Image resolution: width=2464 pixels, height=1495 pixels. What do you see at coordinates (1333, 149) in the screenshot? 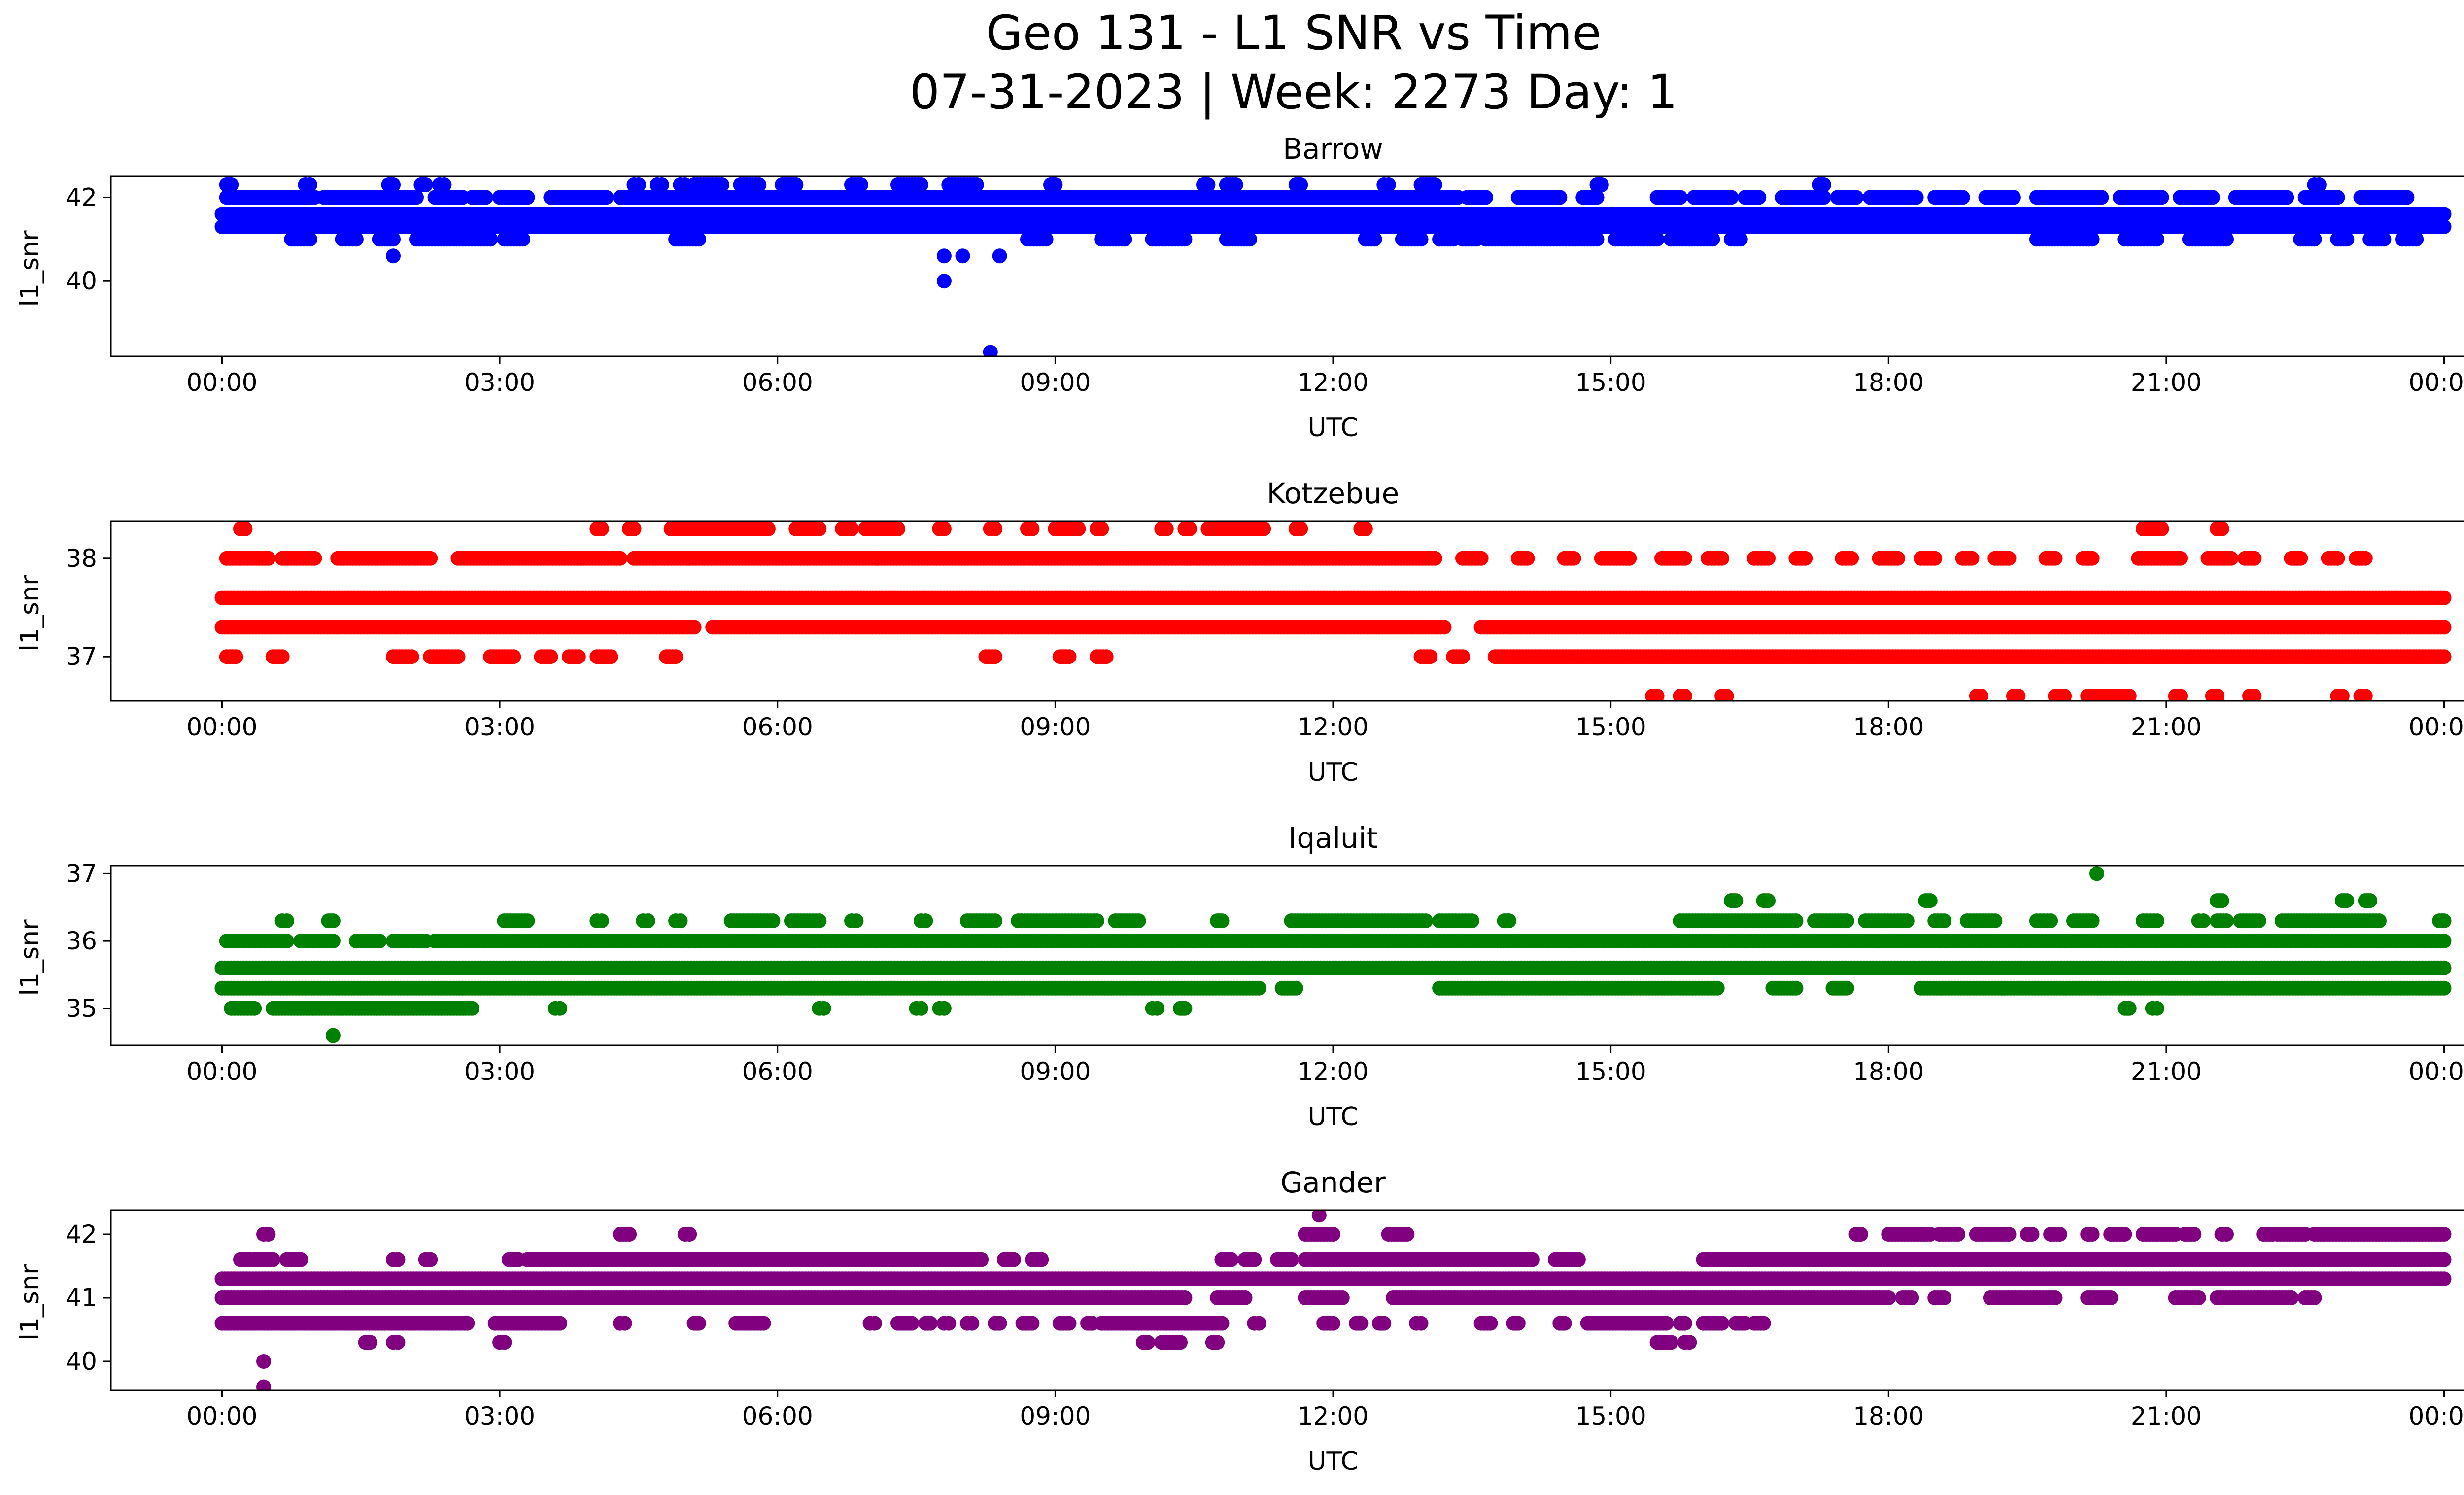
I see `chart-title: Barrow` at bounding box center [1333, 149].